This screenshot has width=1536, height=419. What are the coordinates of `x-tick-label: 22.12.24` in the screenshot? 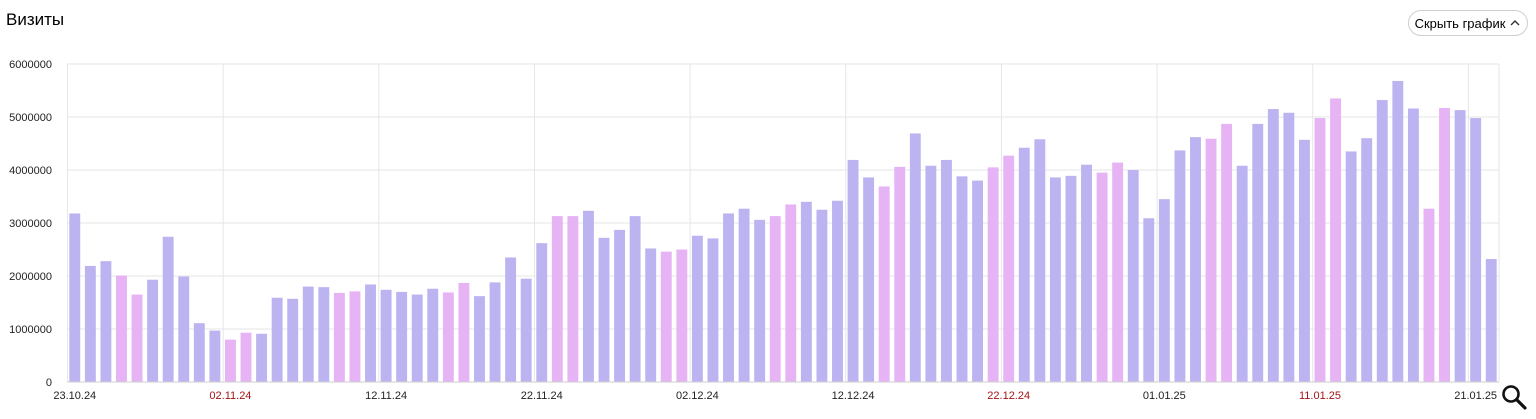 It's located at (1008, 396).